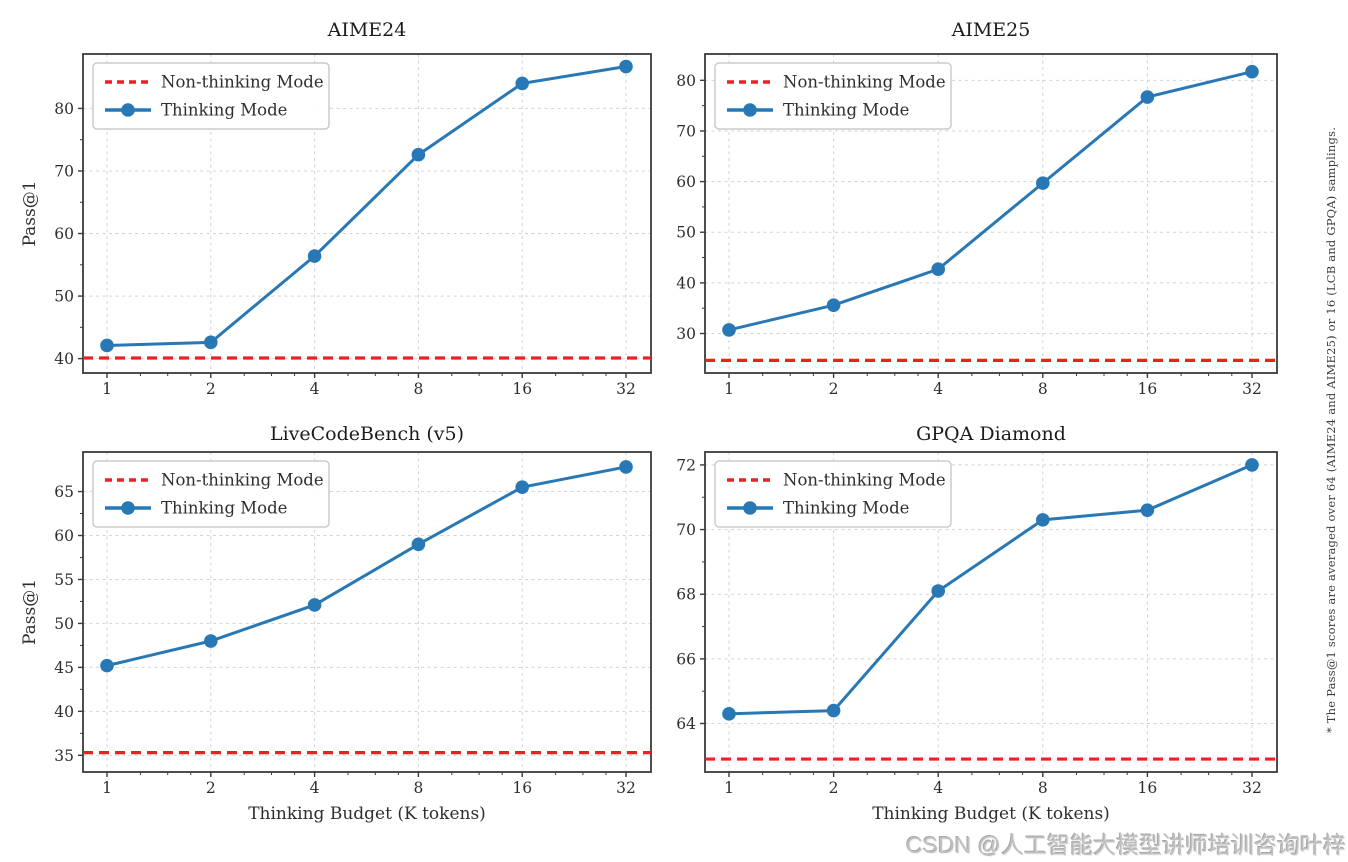 Image resolution: width=1348 pixels, height=862 pixels. What do you see at coordinates (686, 595) in the screenshot?
I see `y-tick-label: 68` at bounding box center [686, 595].